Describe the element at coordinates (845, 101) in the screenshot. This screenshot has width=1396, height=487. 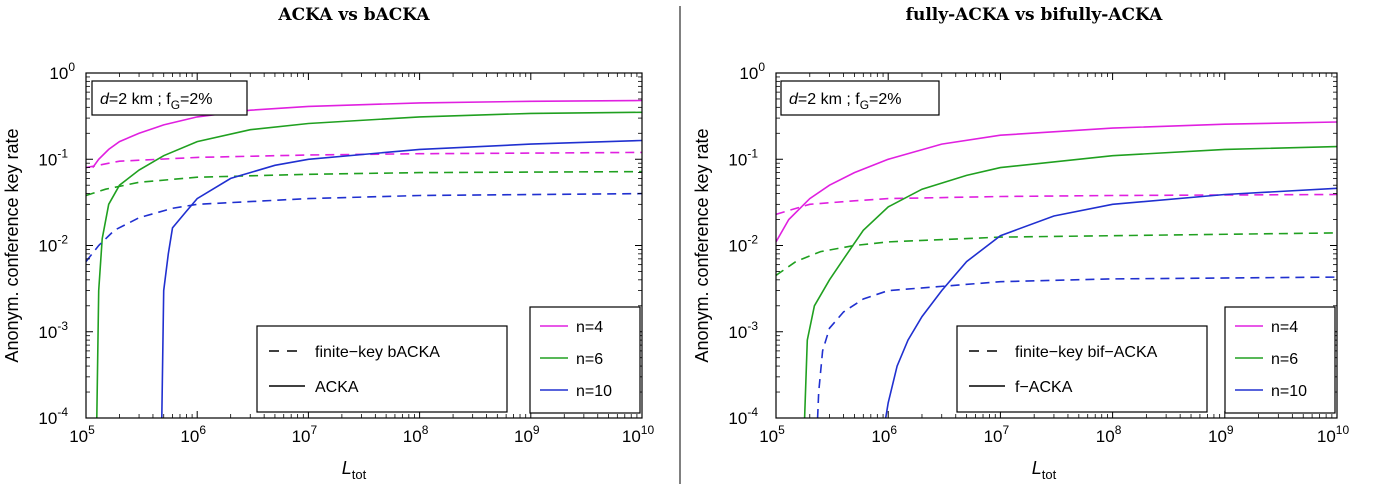
I see `parameter-annotation: d=2 km ; fG=2%` at that location.